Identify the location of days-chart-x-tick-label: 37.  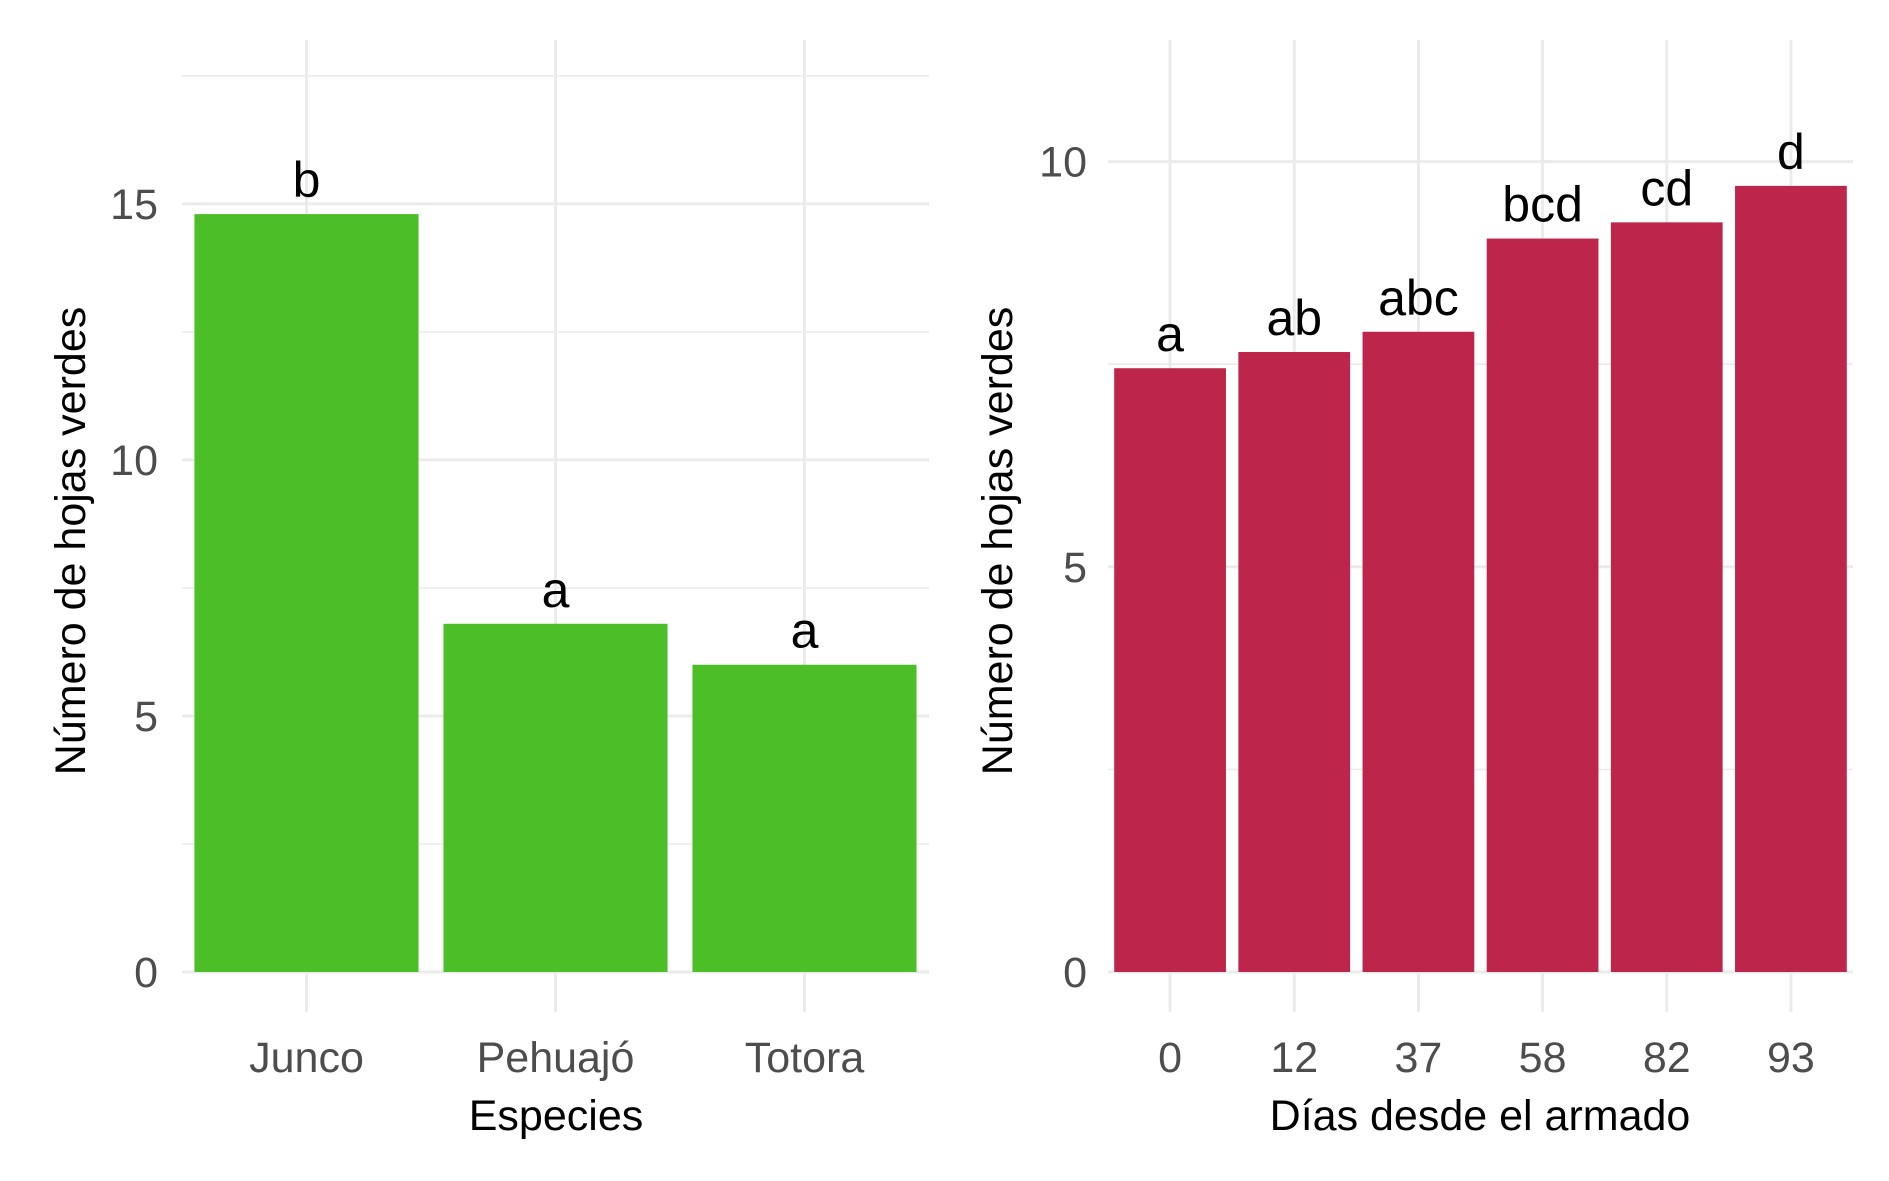
(1418, 1058).